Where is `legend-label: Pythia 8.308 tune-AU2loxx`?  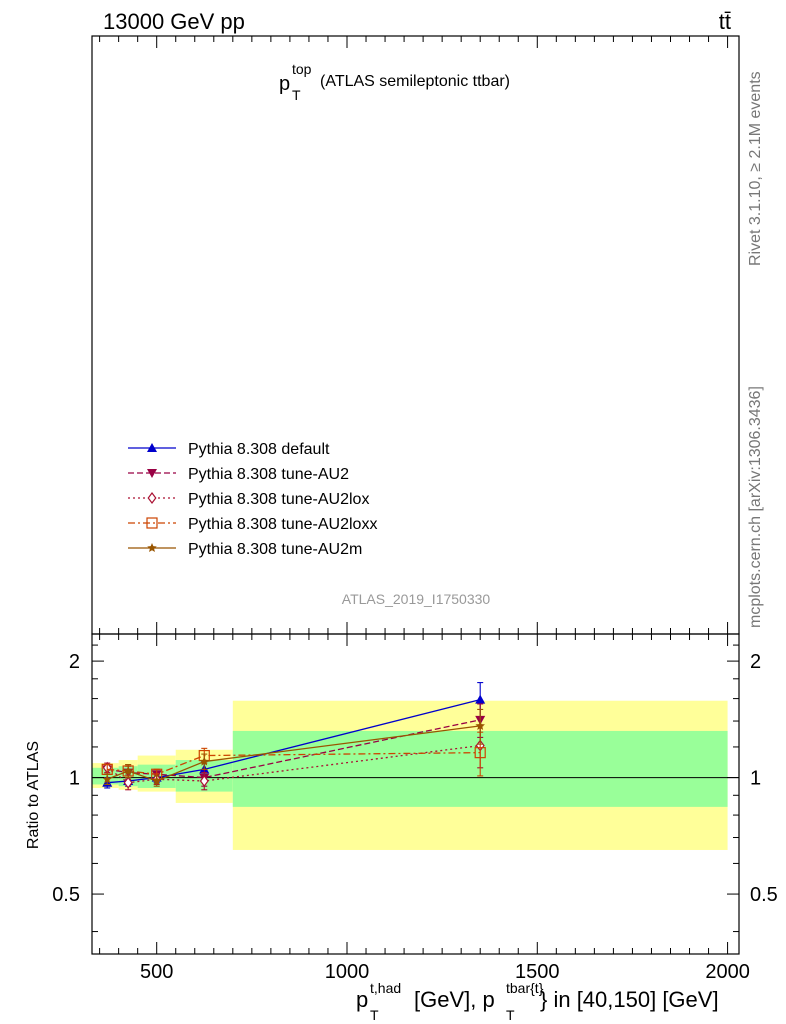
legend-label: Pythia 8.308 tune-AU2loxx is located at coordinates (282, 524).